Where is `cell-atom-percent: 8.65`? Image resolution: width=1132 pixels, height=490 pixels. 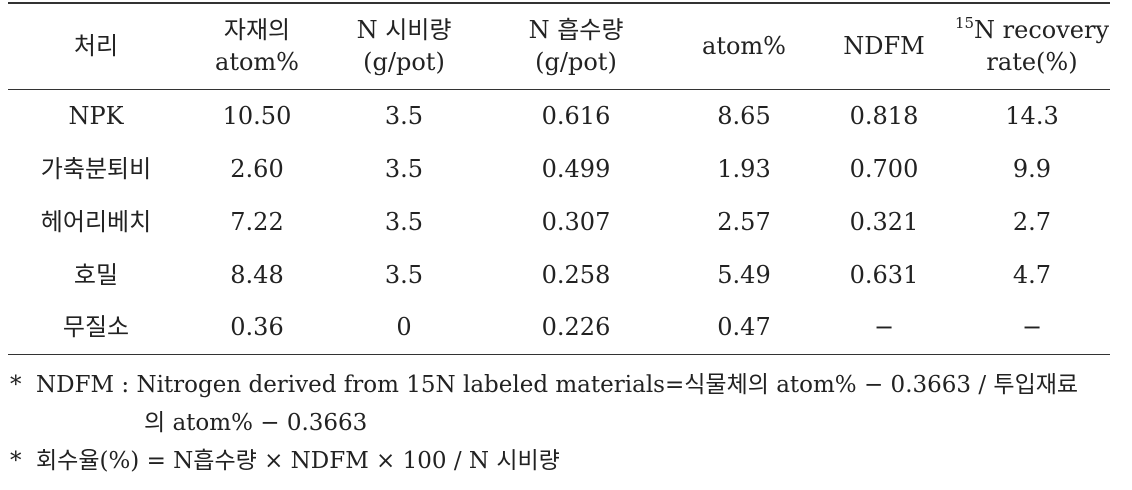 cell-atom-percent: 8.65 is located at coordinates (744, 115).